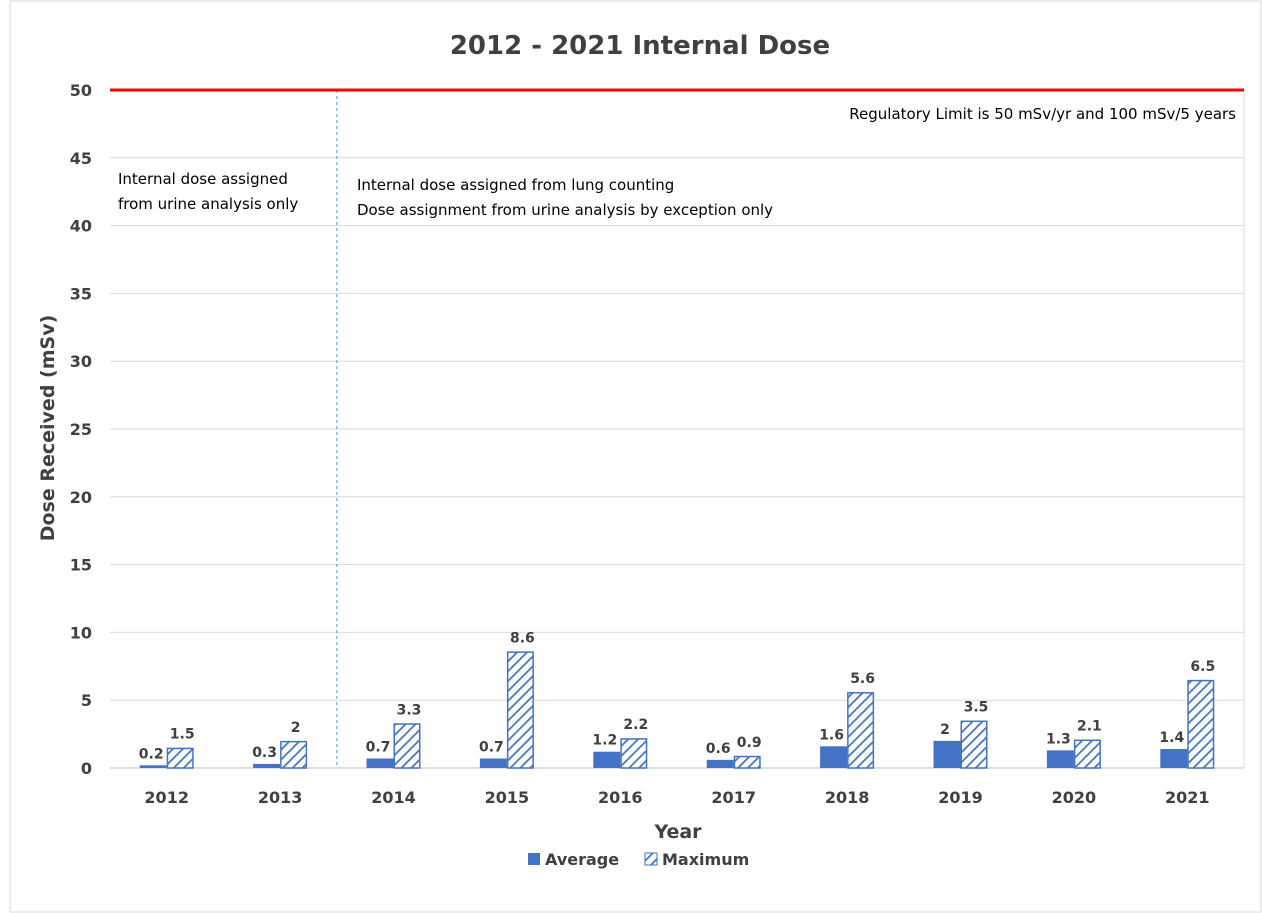 The width and height of the screenshot is (1262, 913). What do you see at coordinates (86, 700) in the screenshot?
I see `y-tick-label-5: 5` at bounding box center [86, 700].